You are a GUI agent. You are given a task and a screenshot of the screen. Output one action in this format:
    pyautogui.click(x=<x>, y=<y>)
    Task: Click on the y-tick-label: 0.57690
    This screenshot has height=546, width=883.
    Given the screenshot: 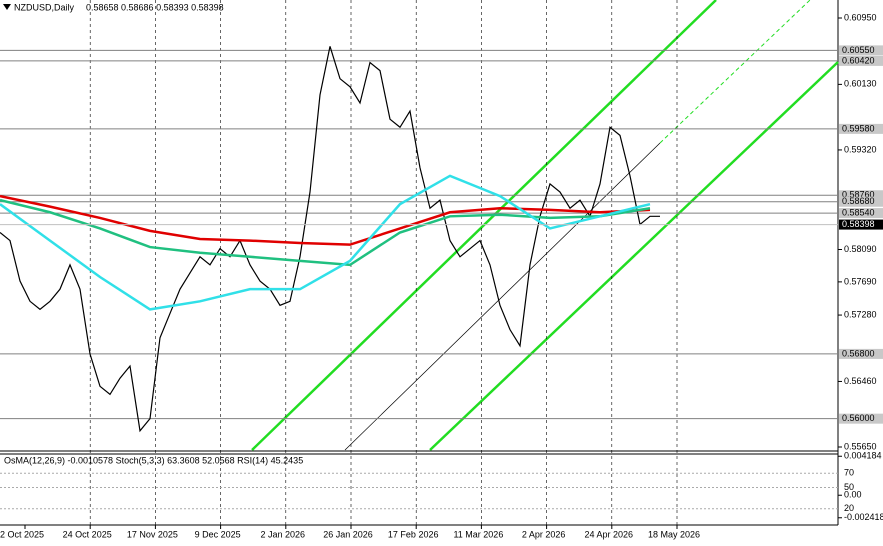 What is the action you would take?
    pyautogui.click(x=860, y=281)
    